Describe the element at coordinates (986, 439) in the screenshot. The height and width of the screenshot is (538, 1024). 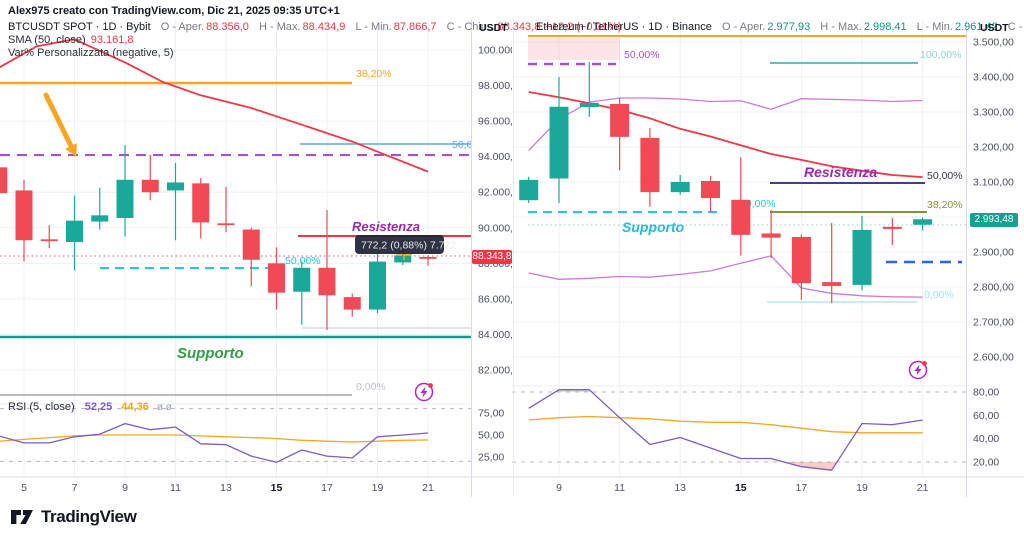
I see `rsi-axis-label: 40,00` at that location.